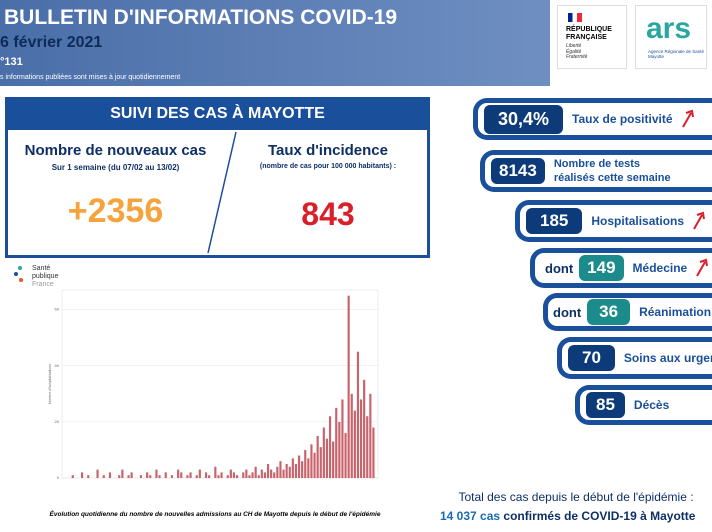 The width and height of the screenshot is (712, 532). What do you see at coordinates (328, 214) in the screenshot?
I see `incidence-value: 843` at bounding box center [328, 214].